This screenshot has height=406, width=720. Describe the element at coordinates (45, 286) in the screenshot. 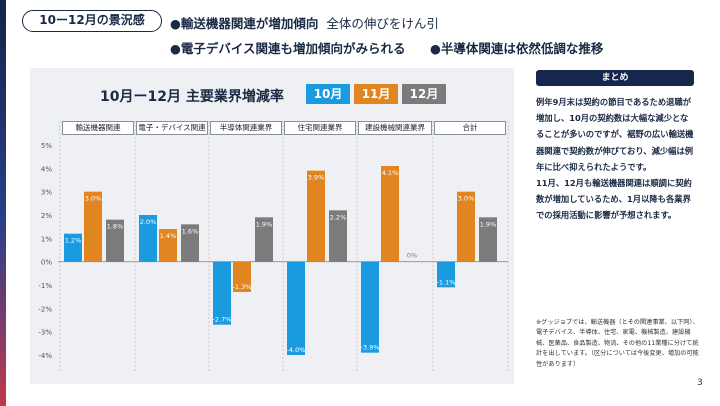

I see `y-tick-label: -1%` at that location.